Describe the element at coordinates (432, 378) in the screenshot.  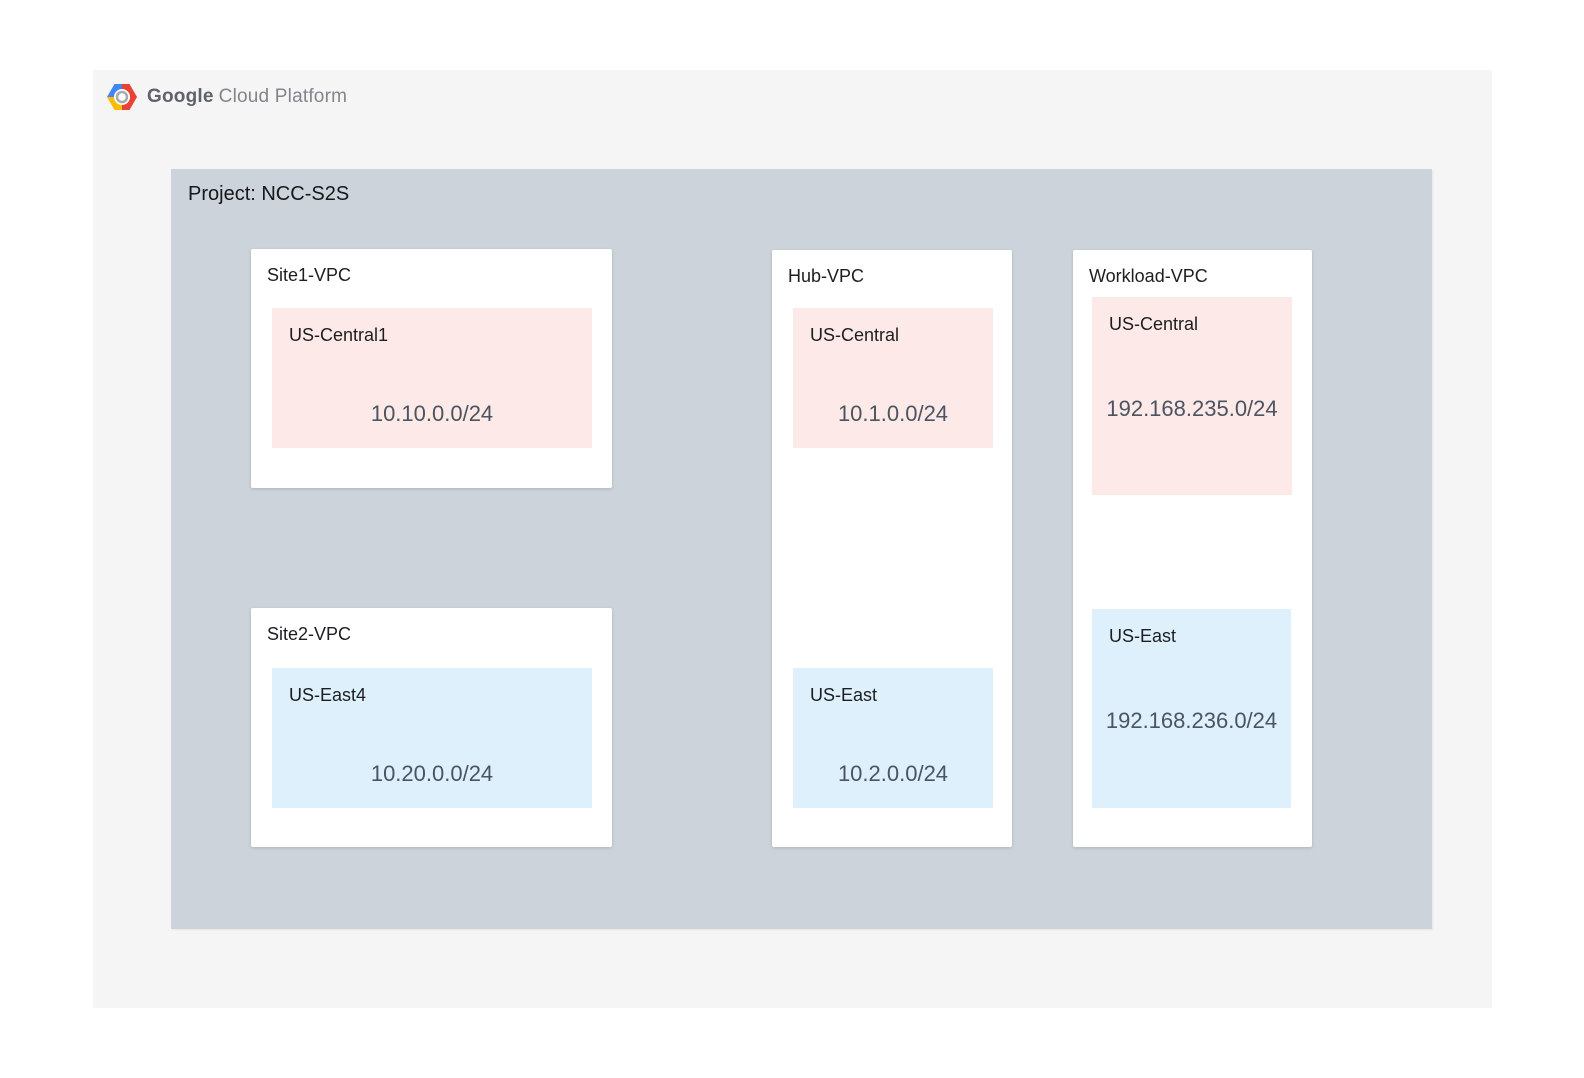
I see `region-card-site1-us-central1: US-Central1 10.10.0.0/24` at that location.